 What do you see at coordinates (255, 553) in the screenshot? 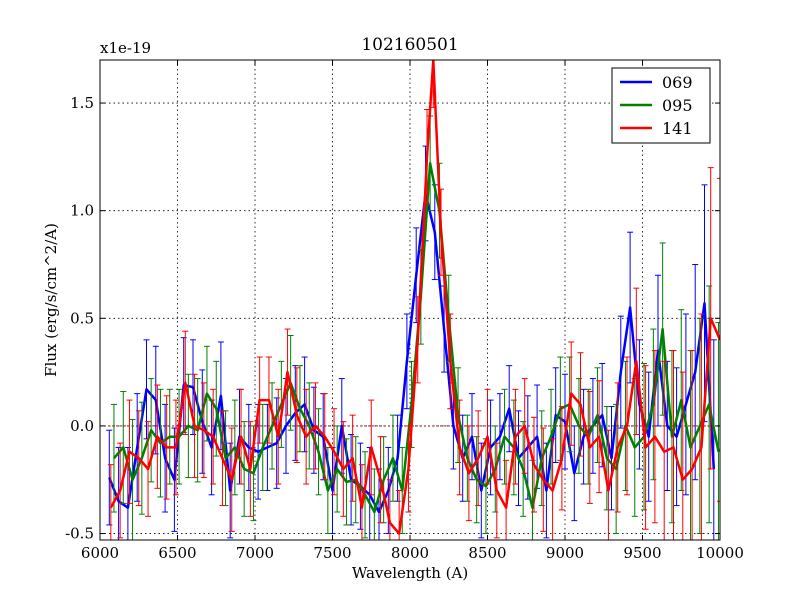
I see `x-tick-label: 7000` at bounding box center [255, 553].